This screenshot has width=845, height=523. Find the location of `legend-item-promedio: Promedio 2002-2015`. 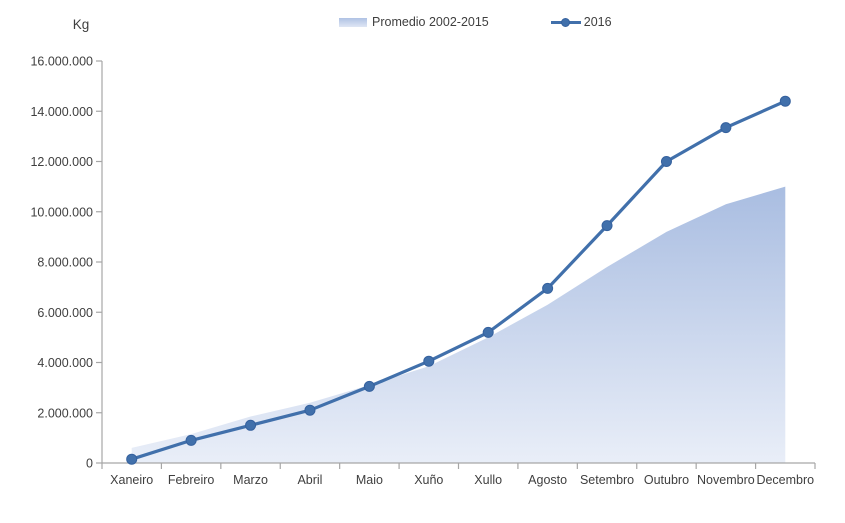

legend-item-promedio: Promedio 2002-2015 is located at coordinates (414, 22).